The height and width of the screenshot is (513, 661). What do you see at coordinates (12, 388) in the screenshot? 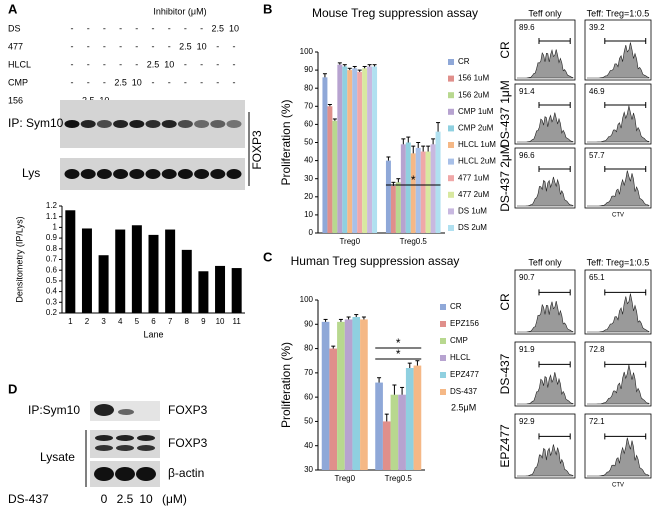
I see `panel-letter: D` at bounding box center [12, 388].